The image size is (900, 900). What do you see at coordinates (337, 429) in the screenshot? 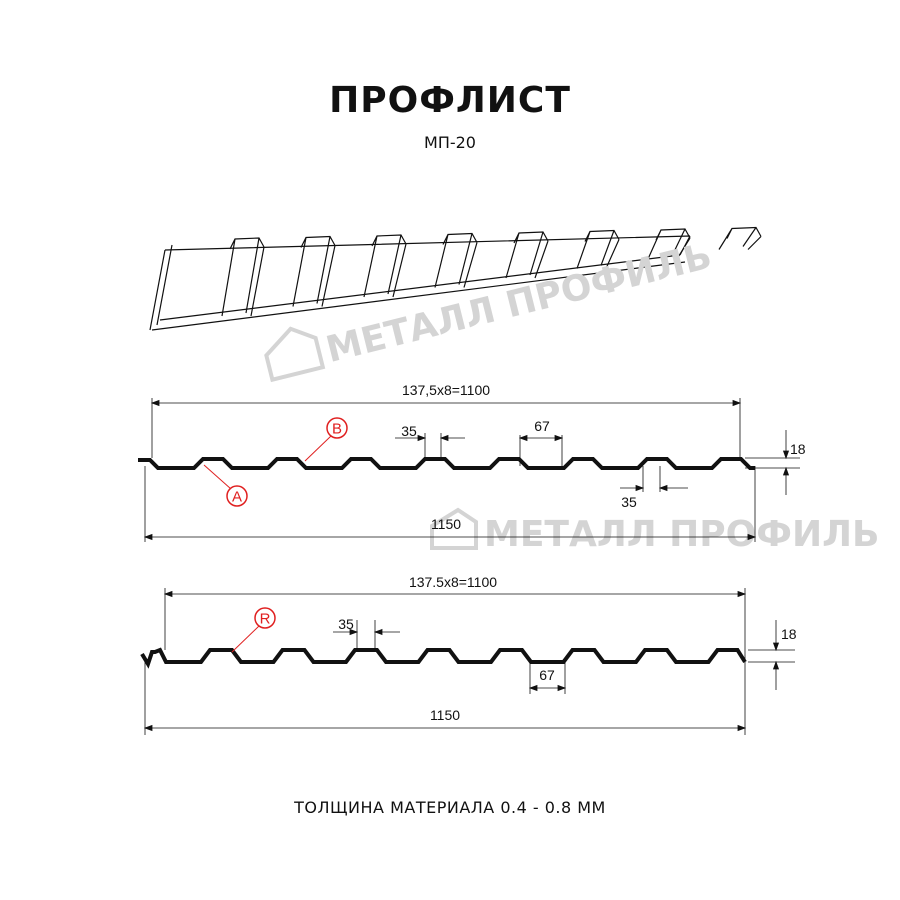
I see `marker-b-label: B` at bounding box center [337, 429].